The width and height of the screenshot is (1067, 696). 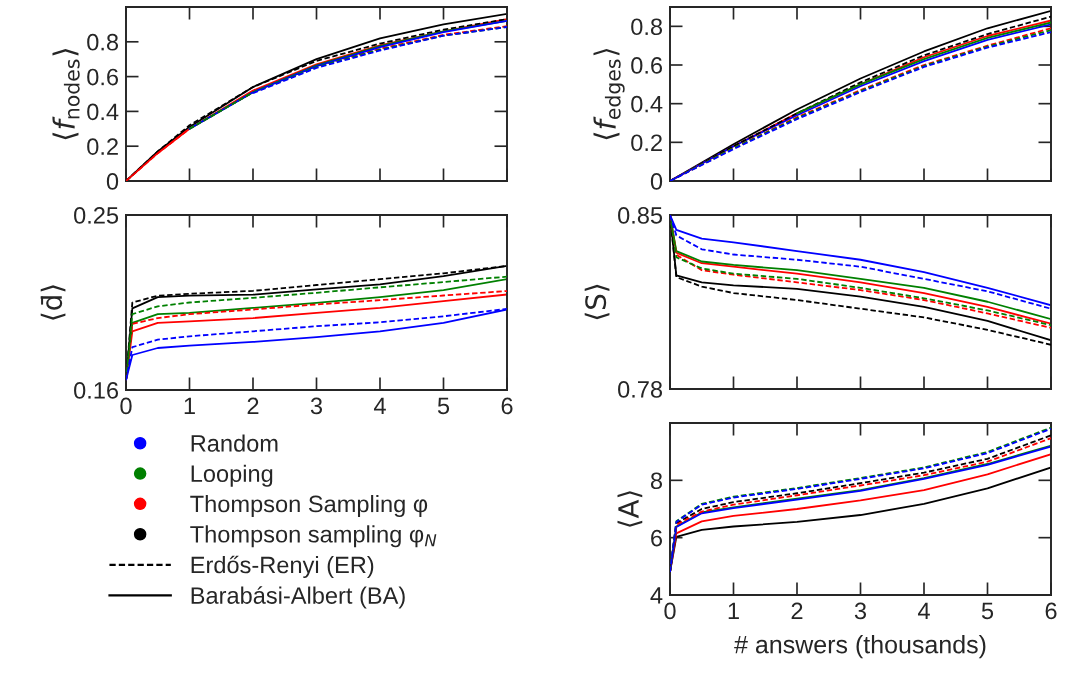 What do you see at coordinates (656, 595) in the screenshot?
I see `y-tick-label: 4` at bounding box center [656, 595].